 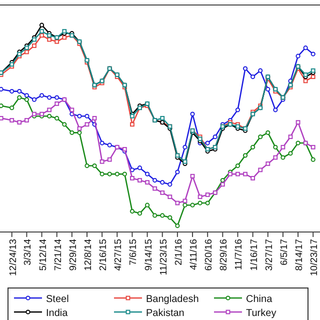 What do you see at coordinates (314, 257) in the screenshot?
I see `x-tick-label: 10/23/17` at bounding box center [314, 257].